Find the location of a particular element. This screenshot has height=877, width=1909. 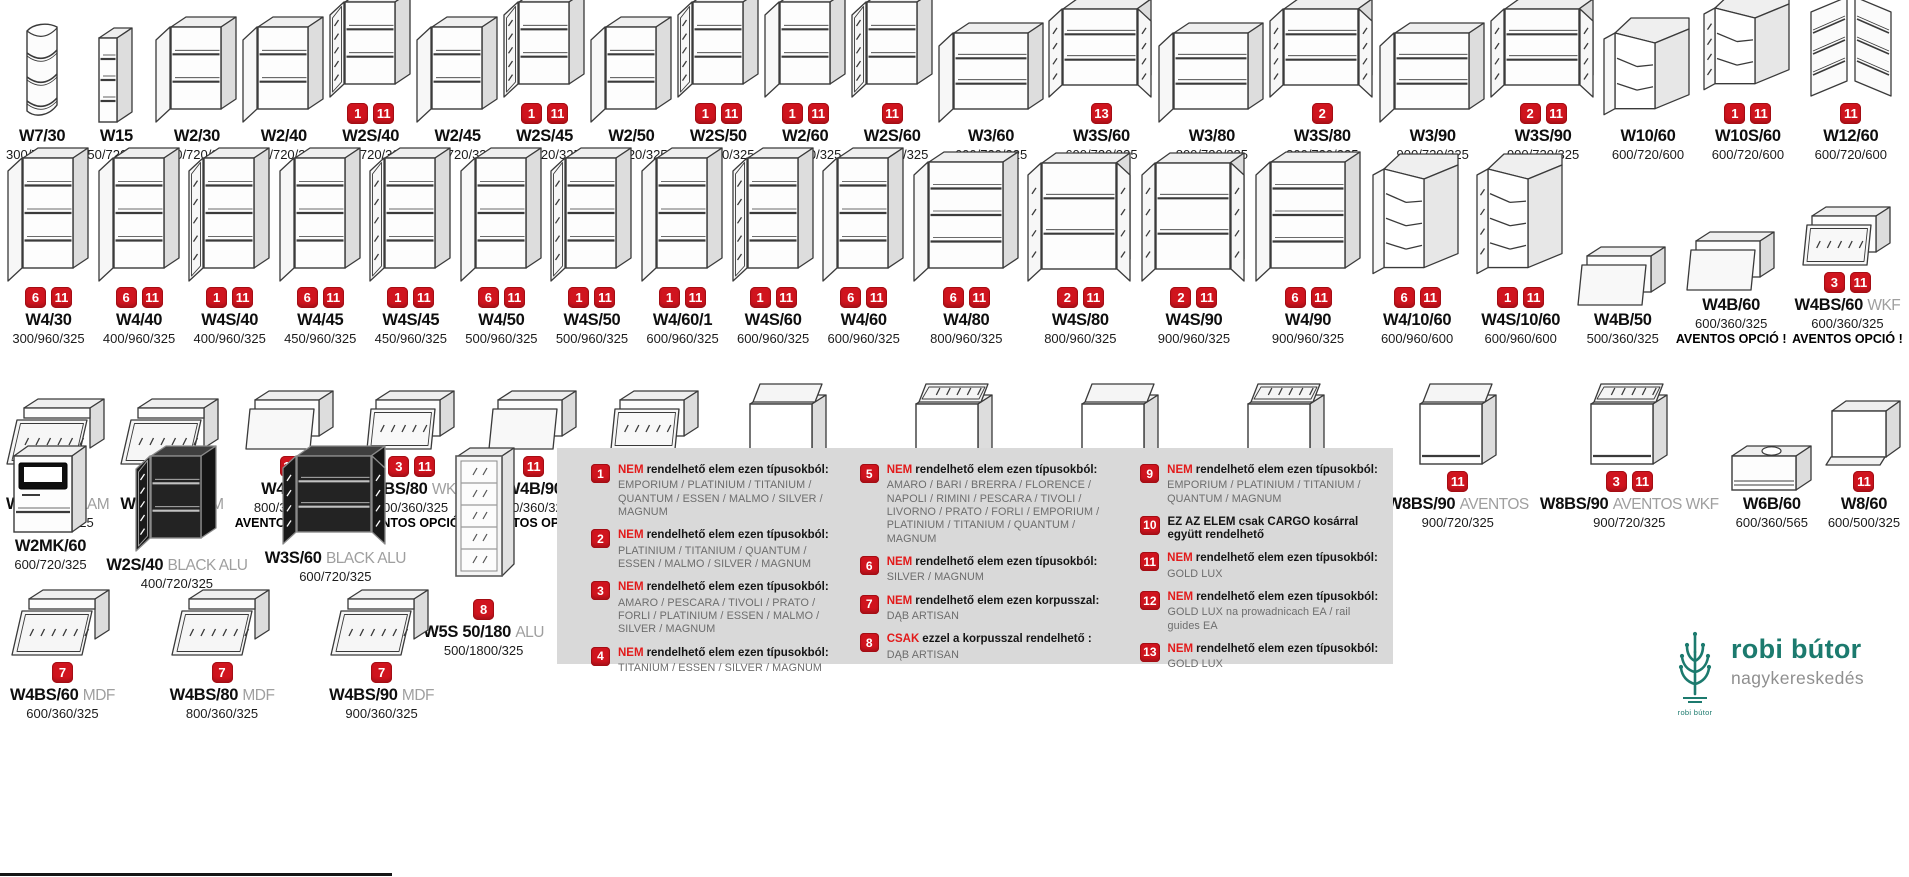

cabinet-wide-glass-4-icon is located at coordinates (1194, 217).